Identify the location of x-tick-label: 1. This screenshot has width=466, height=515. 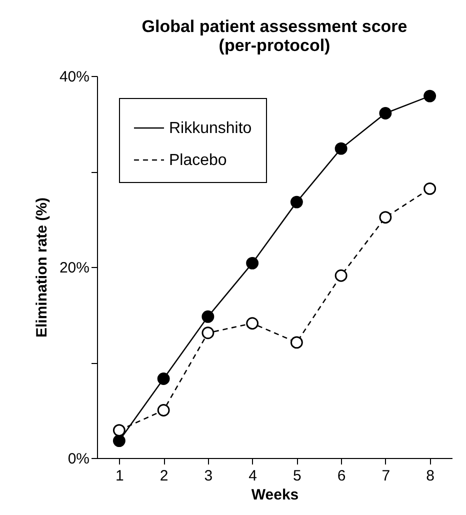
(120, 476).